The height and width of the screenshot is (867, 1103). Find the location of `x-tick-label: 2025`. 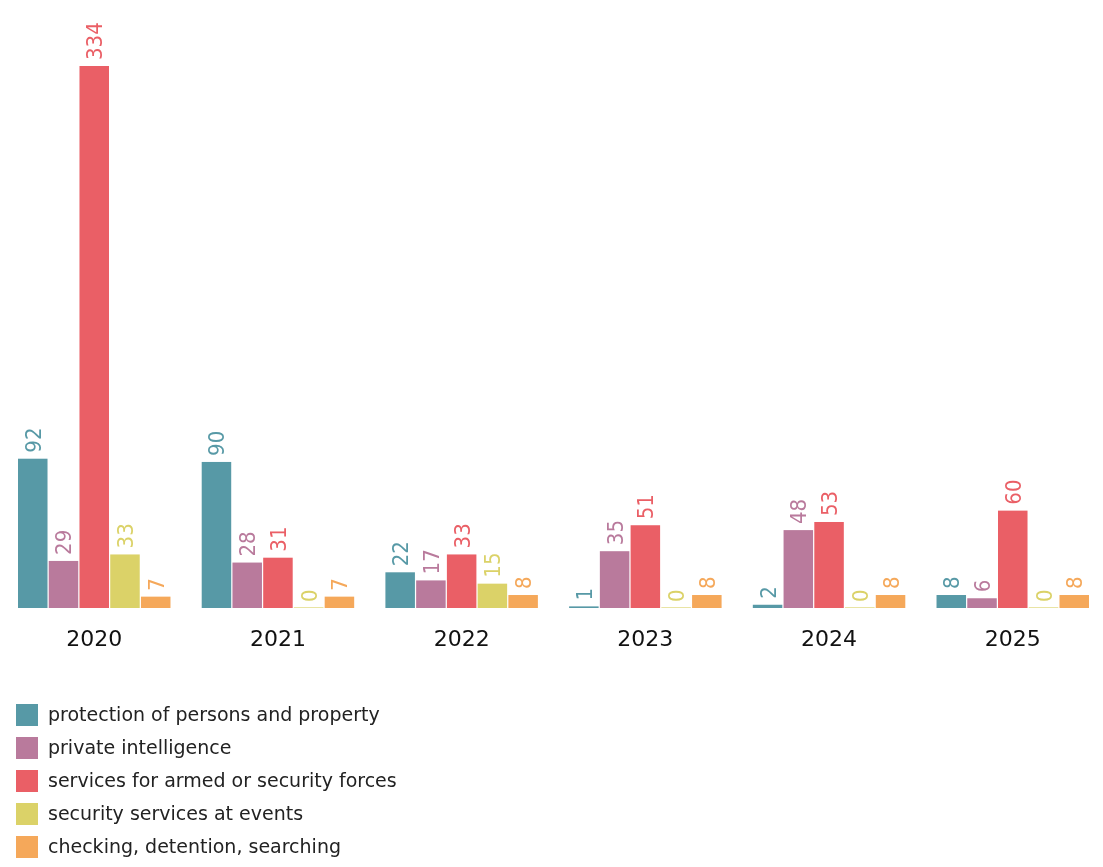

x-tick-label: 2025 is located at coordinates (1012, 638).